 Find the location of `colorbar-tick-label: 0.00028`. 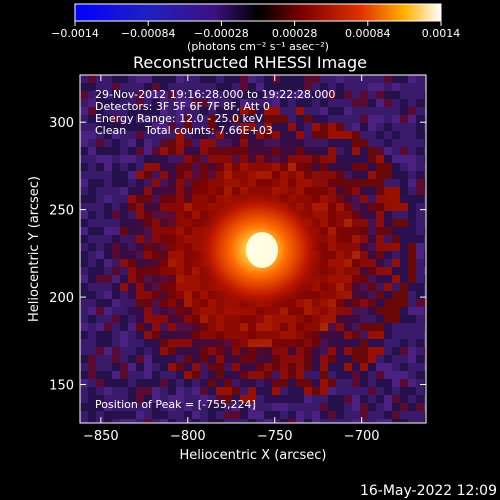

colorbar-tick-label: 0.00028 is located at coordinates (295, 33).